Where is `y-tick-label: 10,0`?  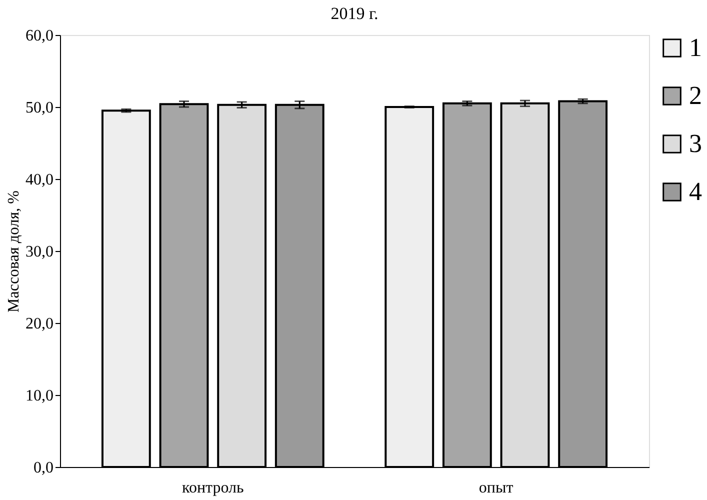
y-tick-label: 10,0 is located at coordinates (40, 396).